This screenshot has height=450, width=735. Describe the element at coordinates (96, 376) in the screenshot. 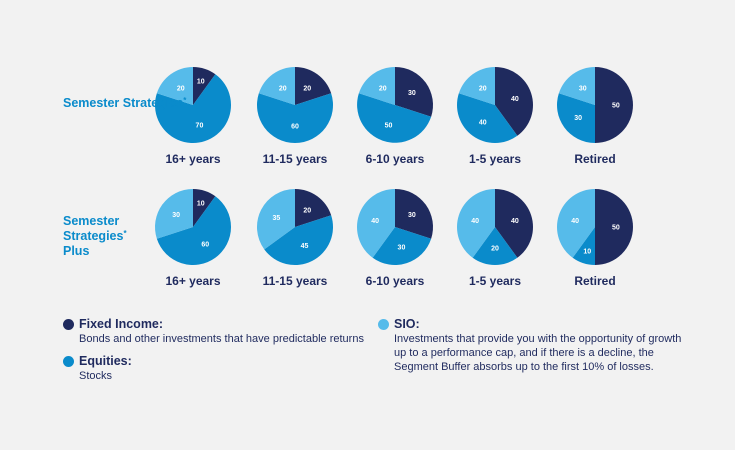

I see `legend-equities-desc: Stocks` at that location.